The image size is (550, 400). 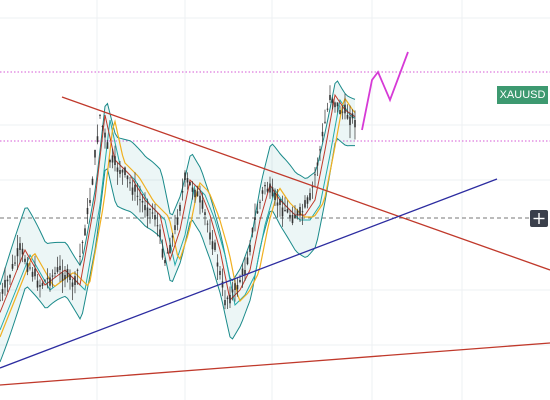 I want to click on trendline, so click(x=275, y=364).